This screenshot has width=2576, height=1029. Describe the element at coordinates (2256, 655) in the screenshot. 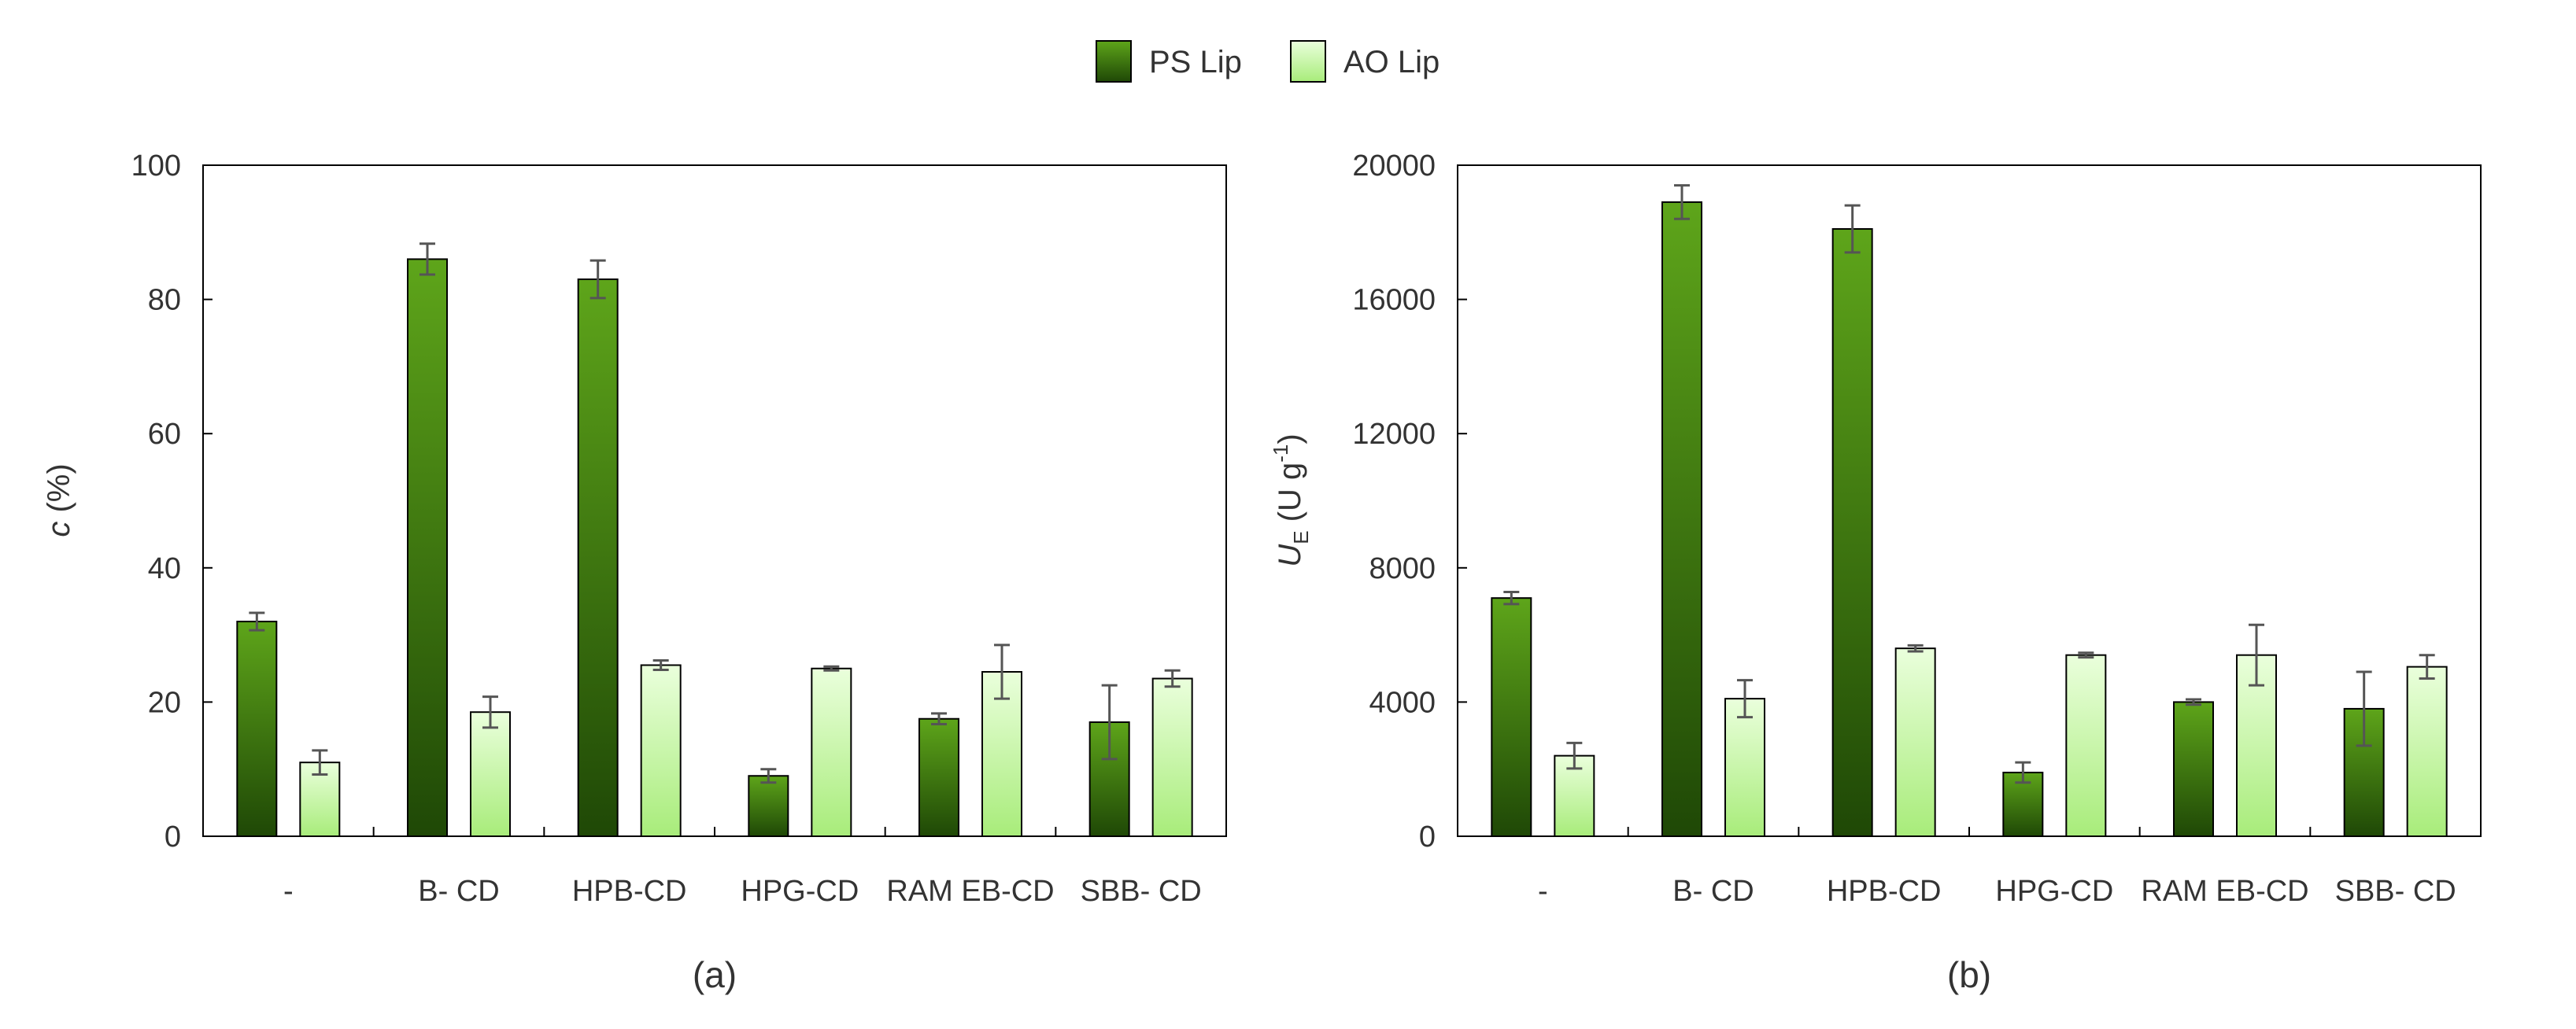

I see `error-bar-ao-lip-ram-eb-cd-b` at that location.